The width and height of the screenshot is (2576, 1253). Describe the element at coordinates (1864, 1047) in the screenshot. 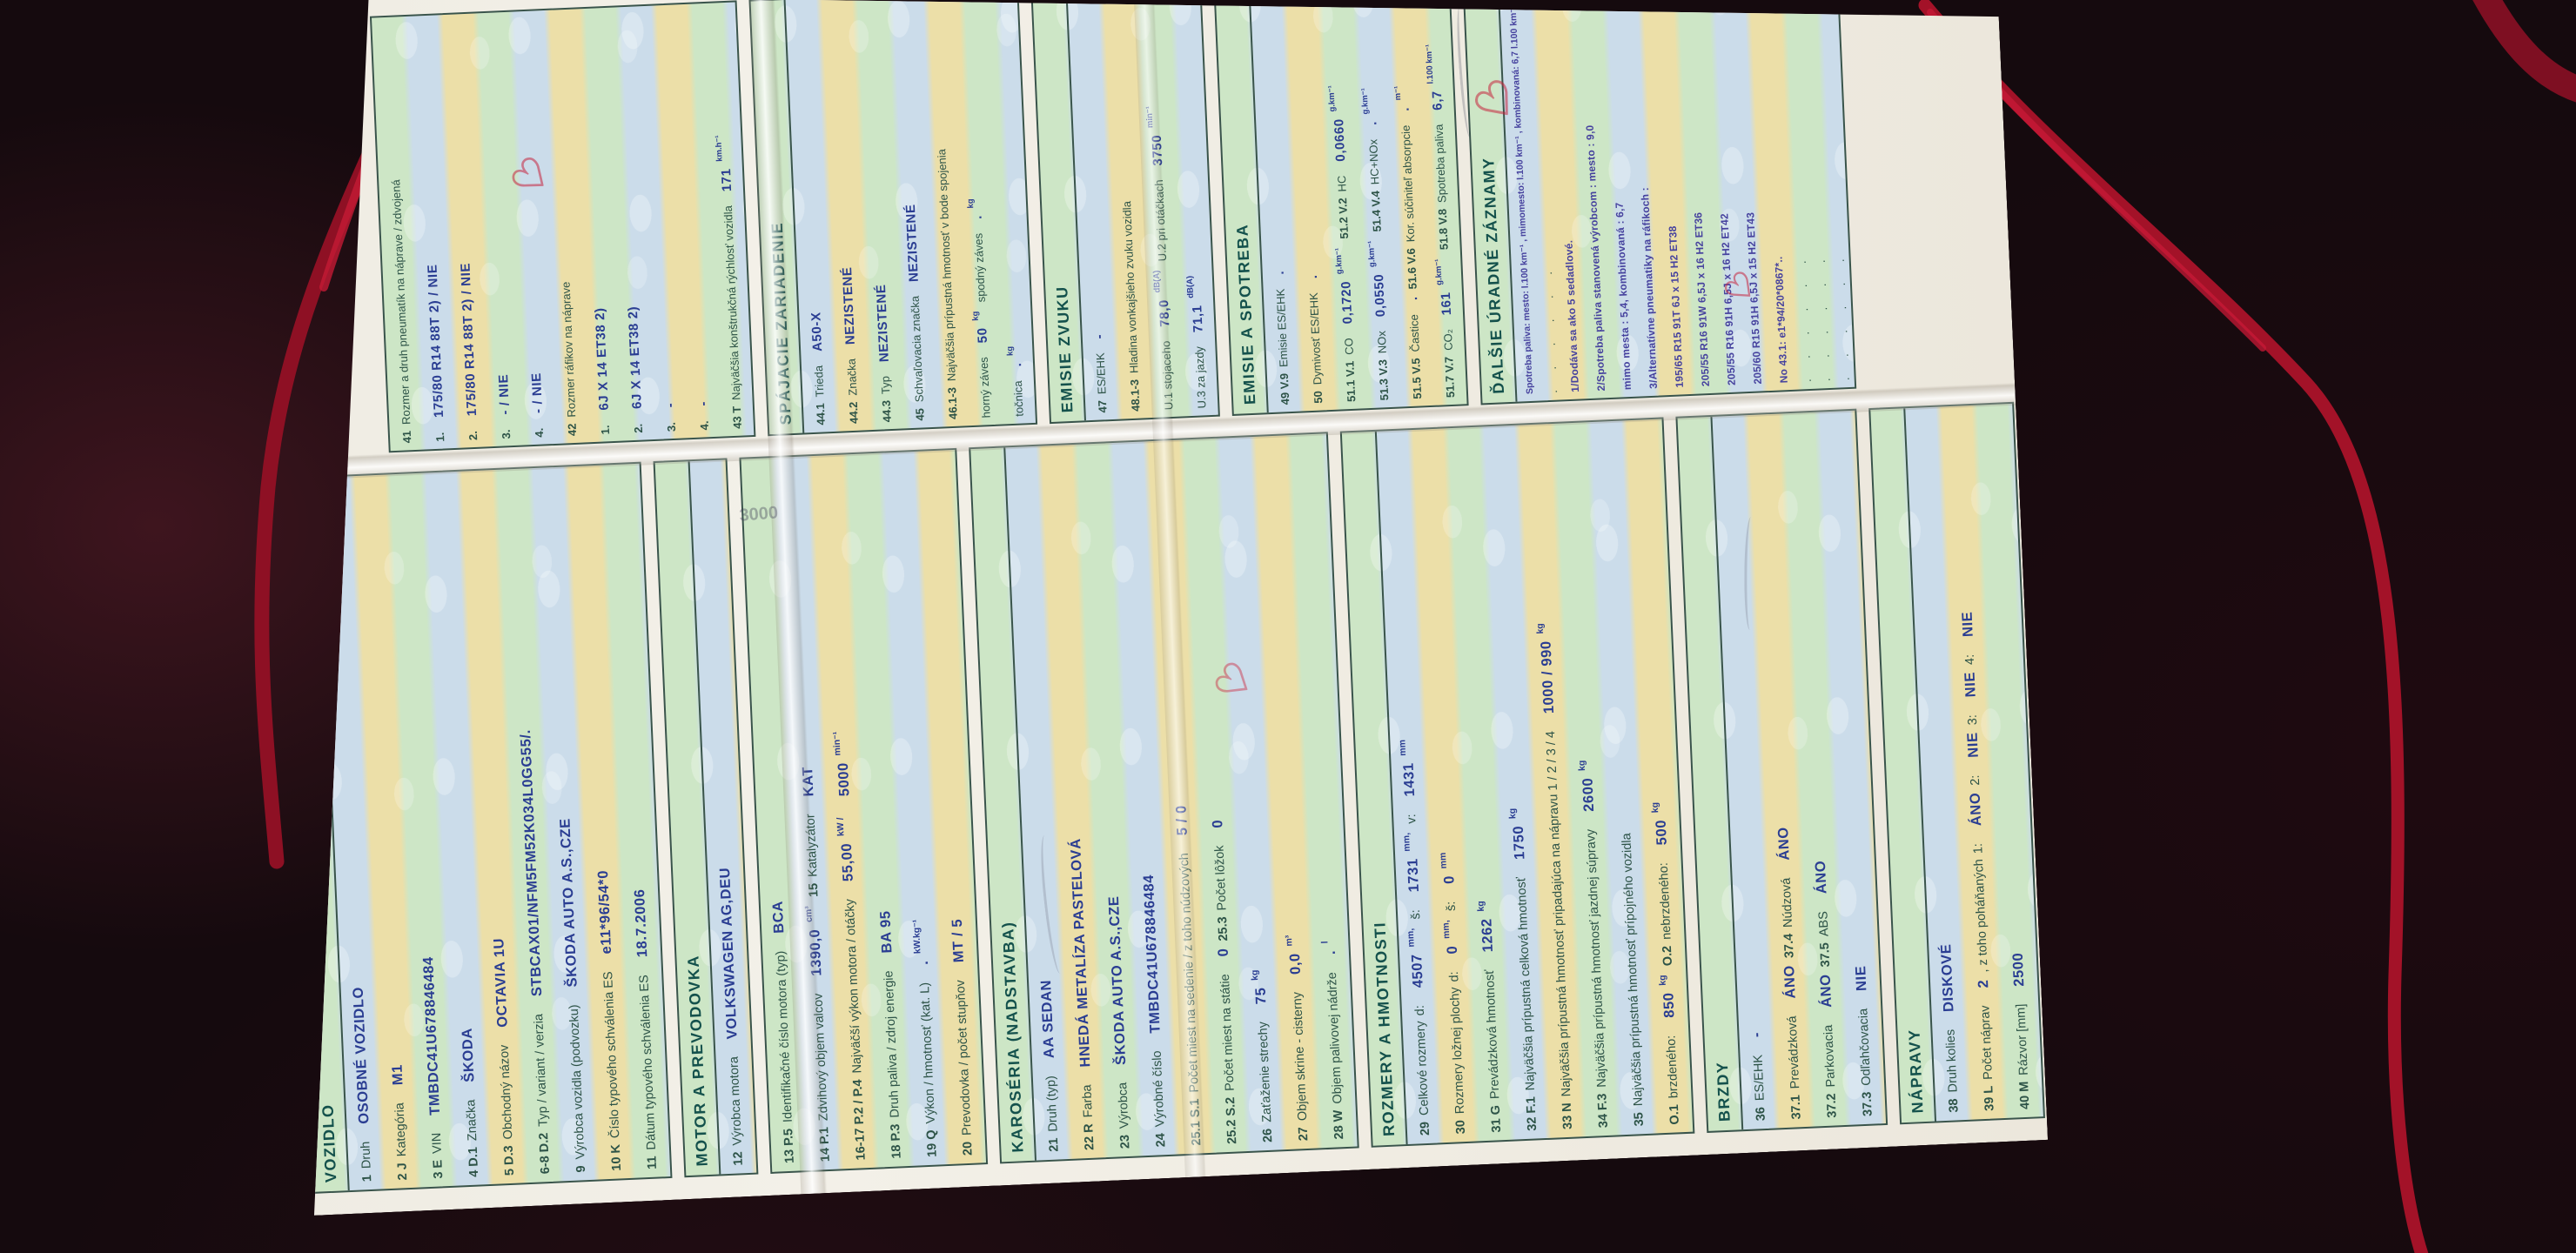

I see `field-label: Odľahčovacia` at that location.